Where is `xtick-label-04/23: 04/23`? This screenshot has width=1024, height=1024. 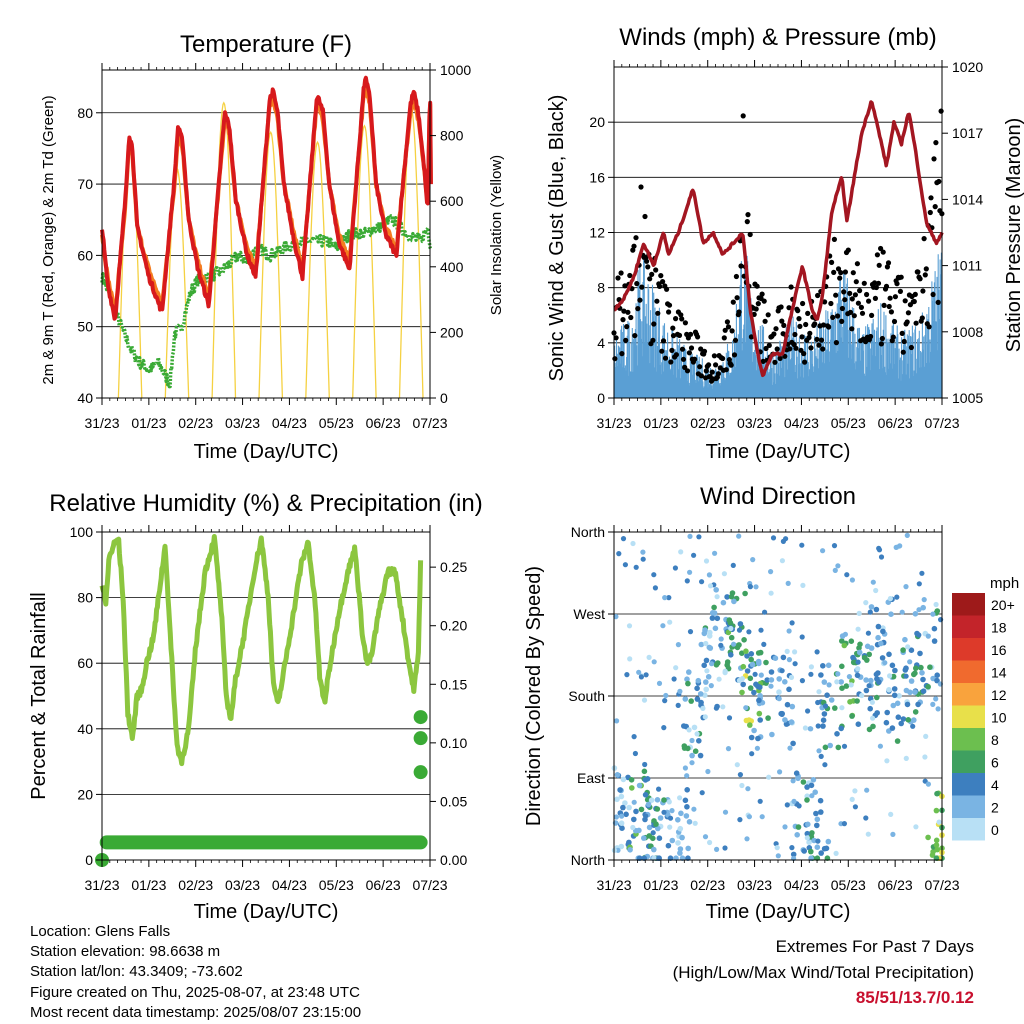
xtick-label-04/23: 04/23 is located at coordinates (801, 423).